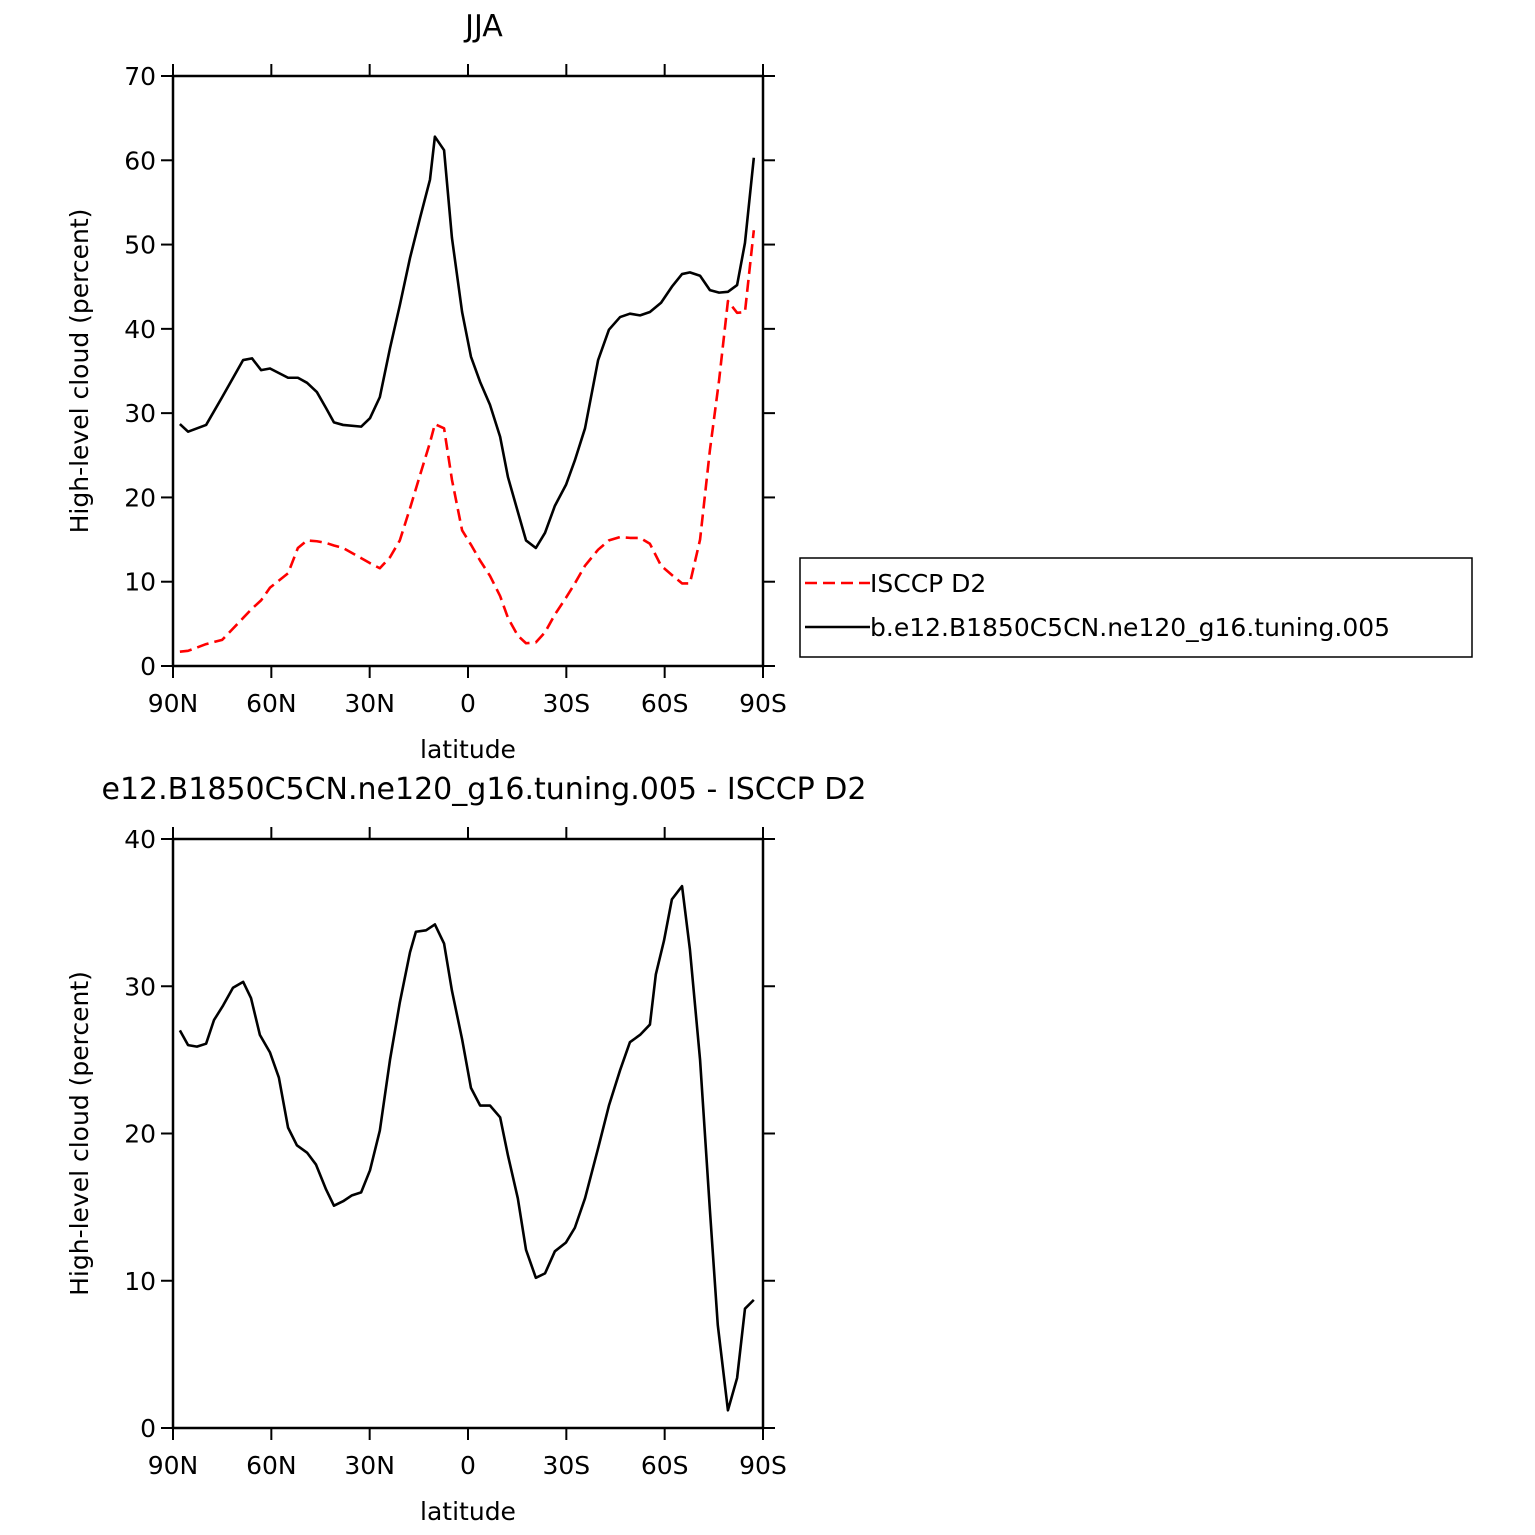 The height and width of the screenshot is (1535, 1535). I want to click on y-tick-label: 50, so click(140, 245).